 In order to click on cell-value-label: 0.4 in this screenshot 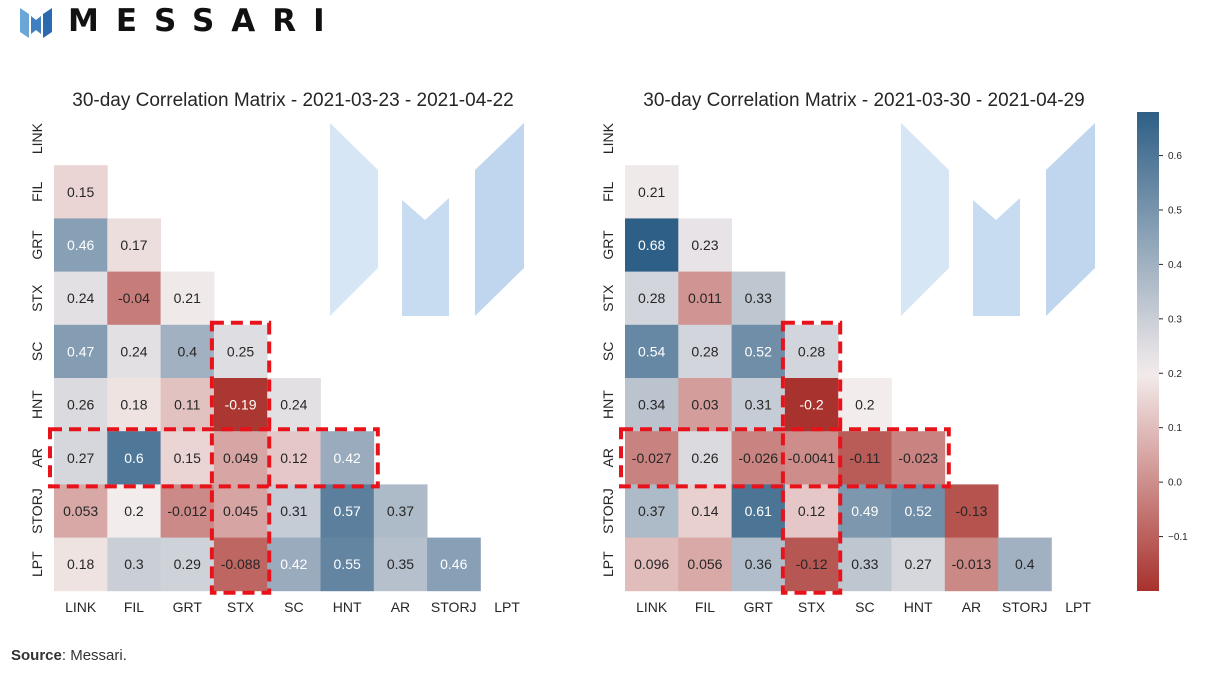, I will do `click(188, 351)`.